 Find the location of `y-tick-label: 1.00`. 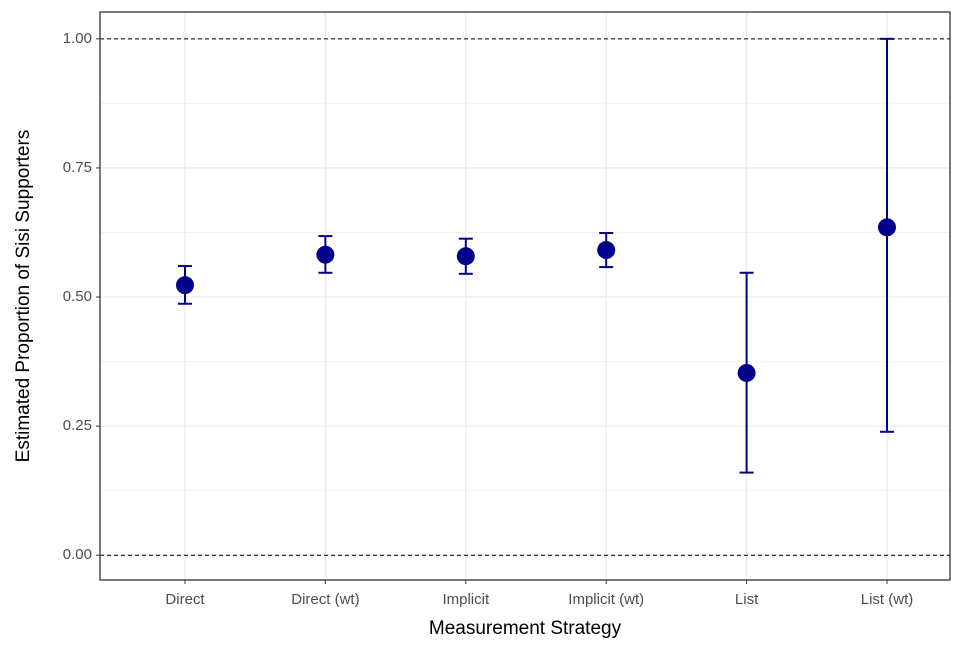

y-tick-label: 1.00 is located at coordinates (77, 38).